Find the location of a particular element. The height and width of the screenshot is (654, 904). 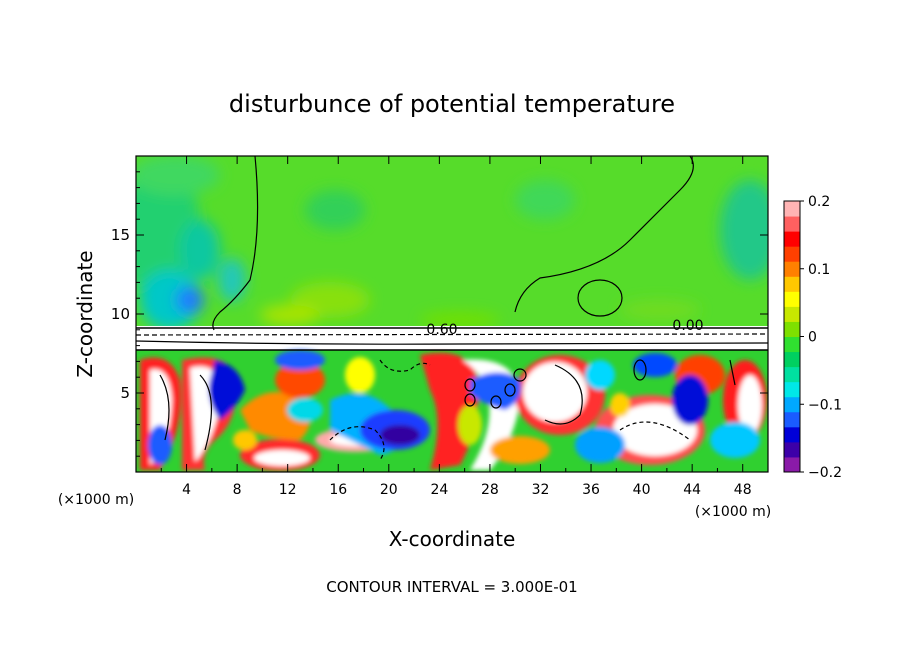

x-tick-label: 20 is located at coordinates (389, 490).